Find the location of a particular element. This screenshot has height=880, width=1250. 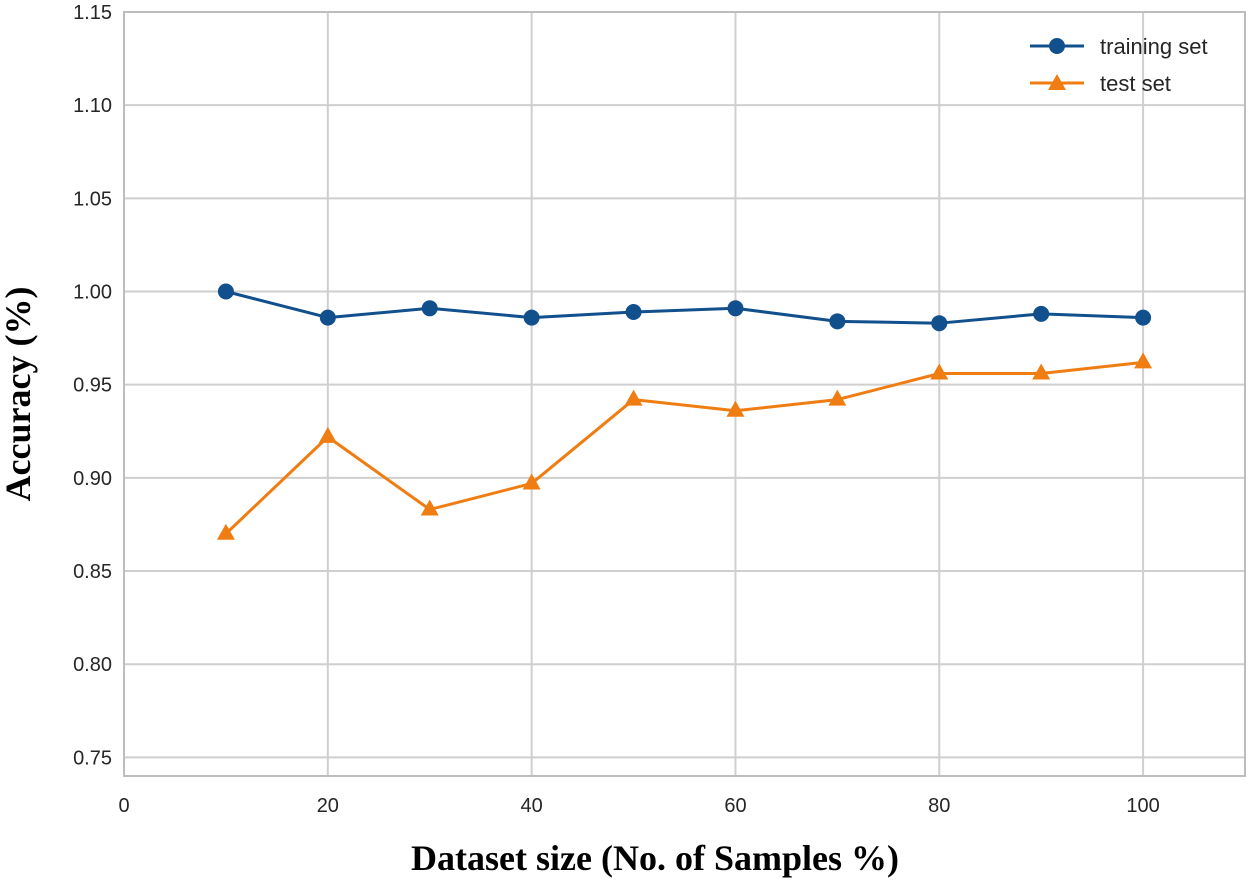

y-axis-ticks: 0.75 0.80 0.85 0.90 0.95 1.00 1.05 1.10 1.15 is located at coordinates (92, 385).